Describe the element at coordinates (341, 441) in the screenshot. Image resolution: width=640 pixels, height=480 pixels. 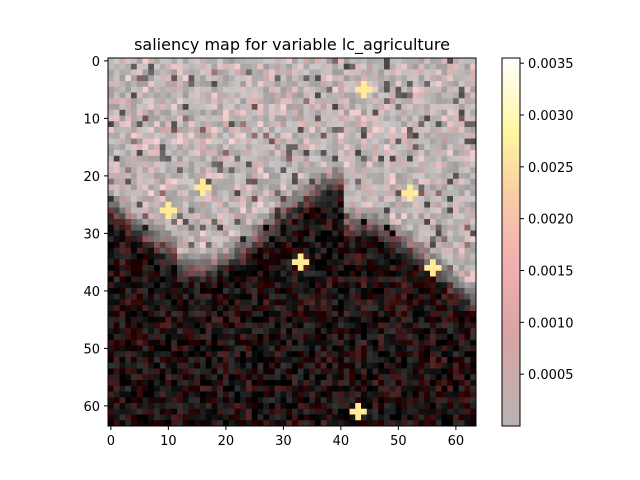
I see `x-tick-label: 40` at that location.